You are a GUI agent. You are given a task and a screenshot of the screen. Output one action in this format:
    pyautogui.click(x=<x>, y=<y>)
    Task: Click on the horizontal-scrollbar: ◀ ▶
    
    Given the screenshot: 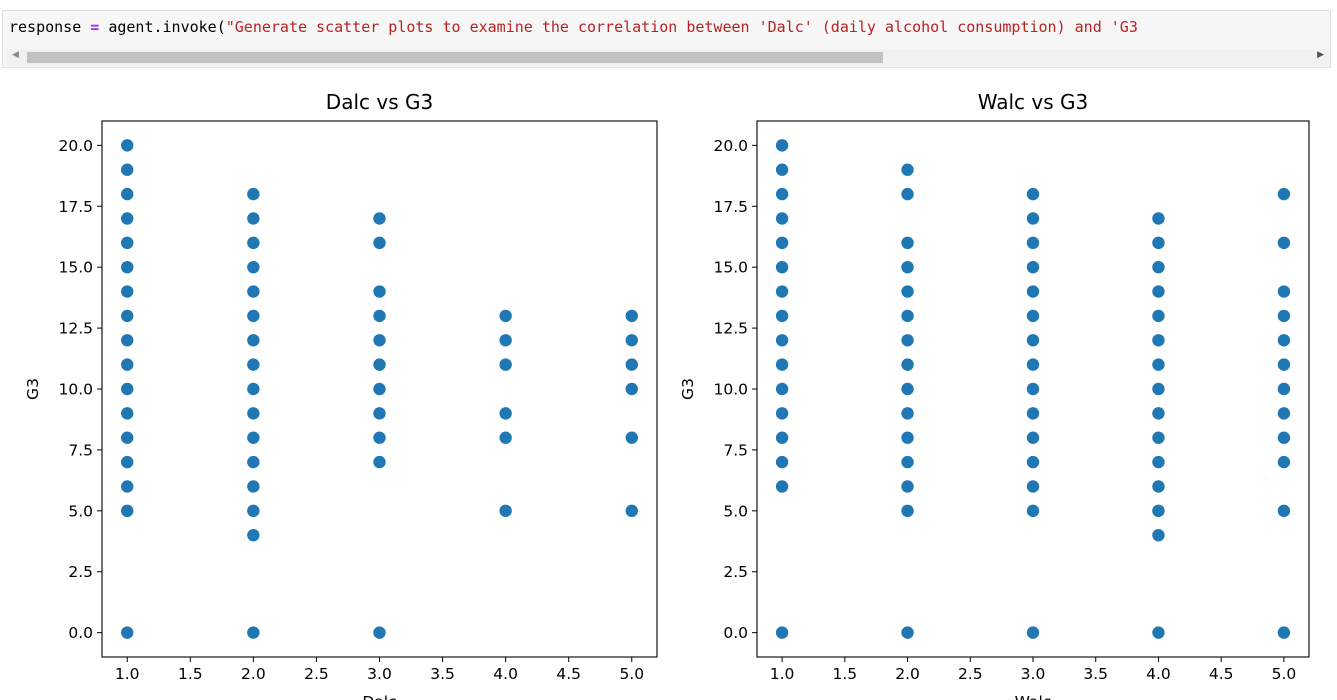 What is the action you would take?
    pyautogui.click(x=668, y=57)
    